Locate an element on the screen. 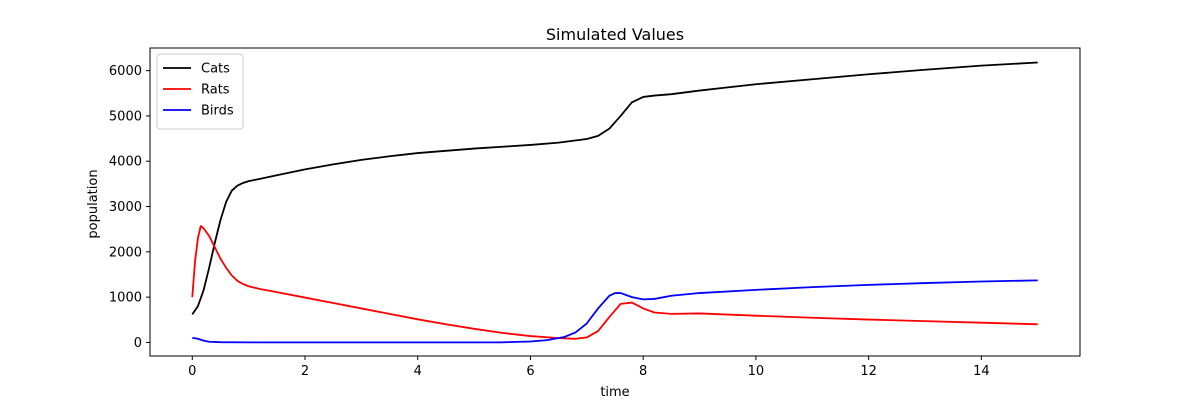  x-tick-label: 12 is located at coordinates (868, 371).